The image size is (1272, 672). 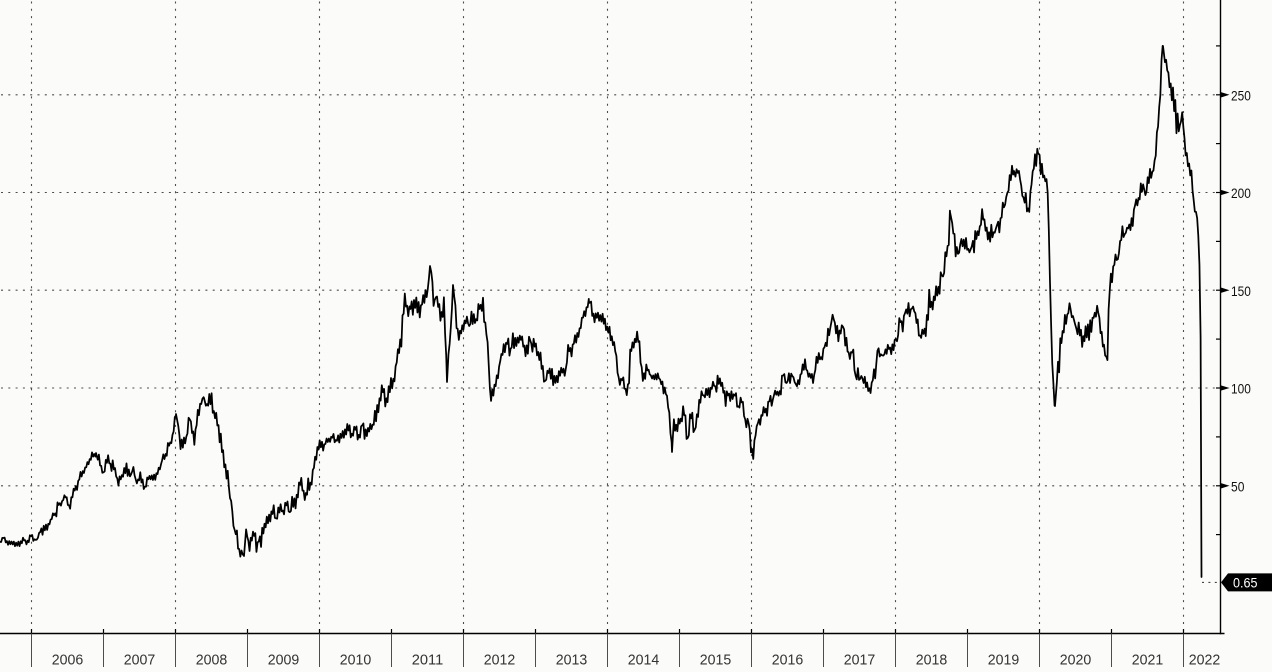 I want to click on svg-text: 2011, so click(x=428, y=659).